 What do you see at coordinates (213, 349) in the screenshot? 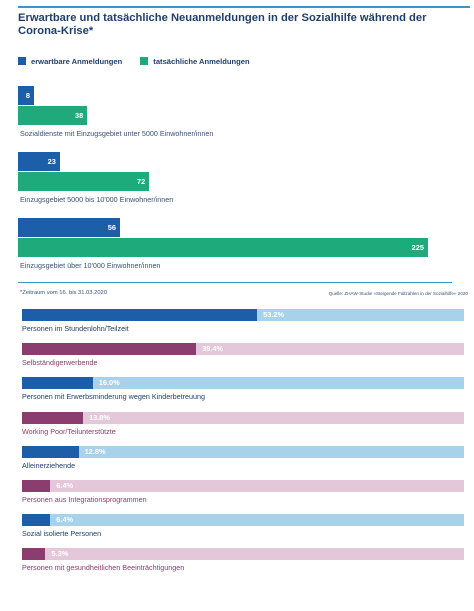
I see `value-label: 39.4%` at bounding box center [213, 349].